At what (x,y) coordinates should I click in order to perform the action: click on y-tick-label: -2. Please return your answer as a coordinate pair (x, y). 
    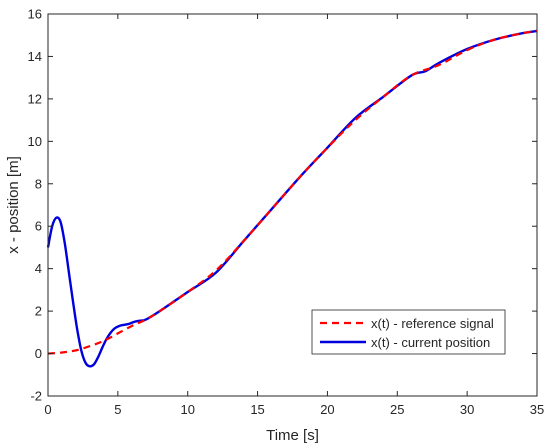
    Looking at the image, I should click on (36, 396).